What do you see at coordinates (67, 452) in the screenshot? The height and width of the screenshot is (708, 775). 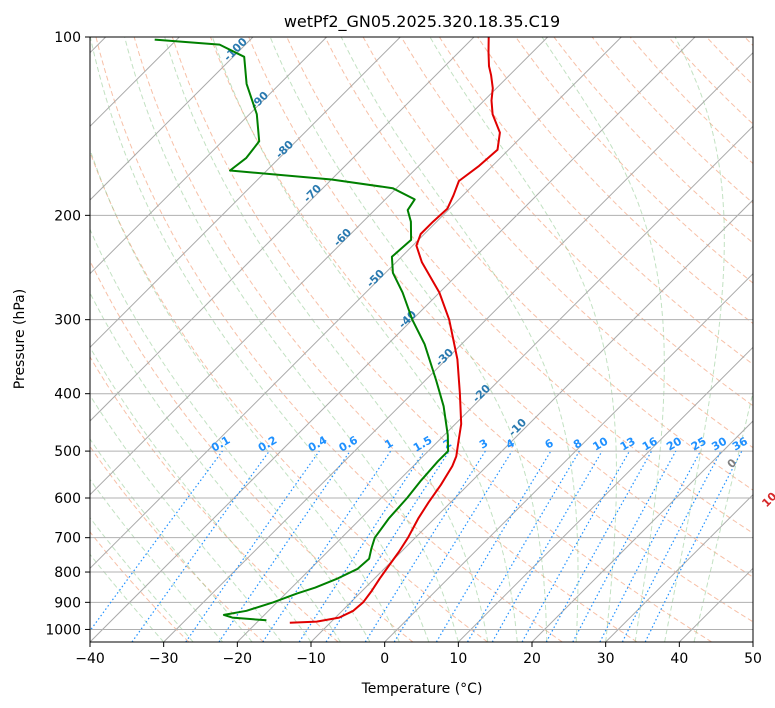 I see `y-tick-label: 500` at bounding box center [67, 452].